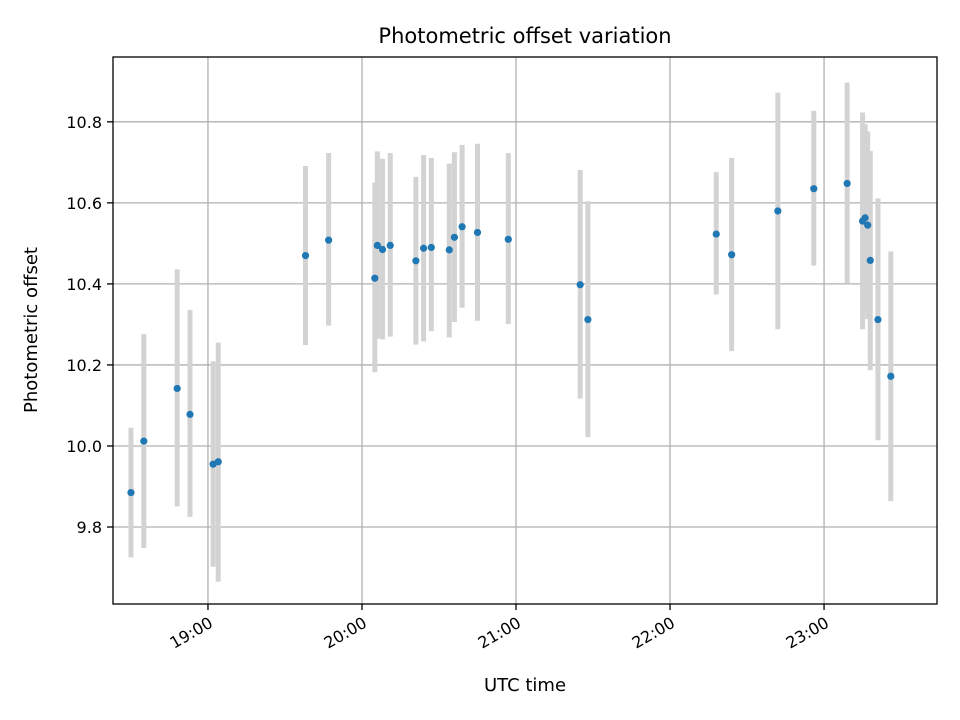 This screenshot has height=720, width=960. I want to click on y-tick-label: 10.8, so click(84, 122).